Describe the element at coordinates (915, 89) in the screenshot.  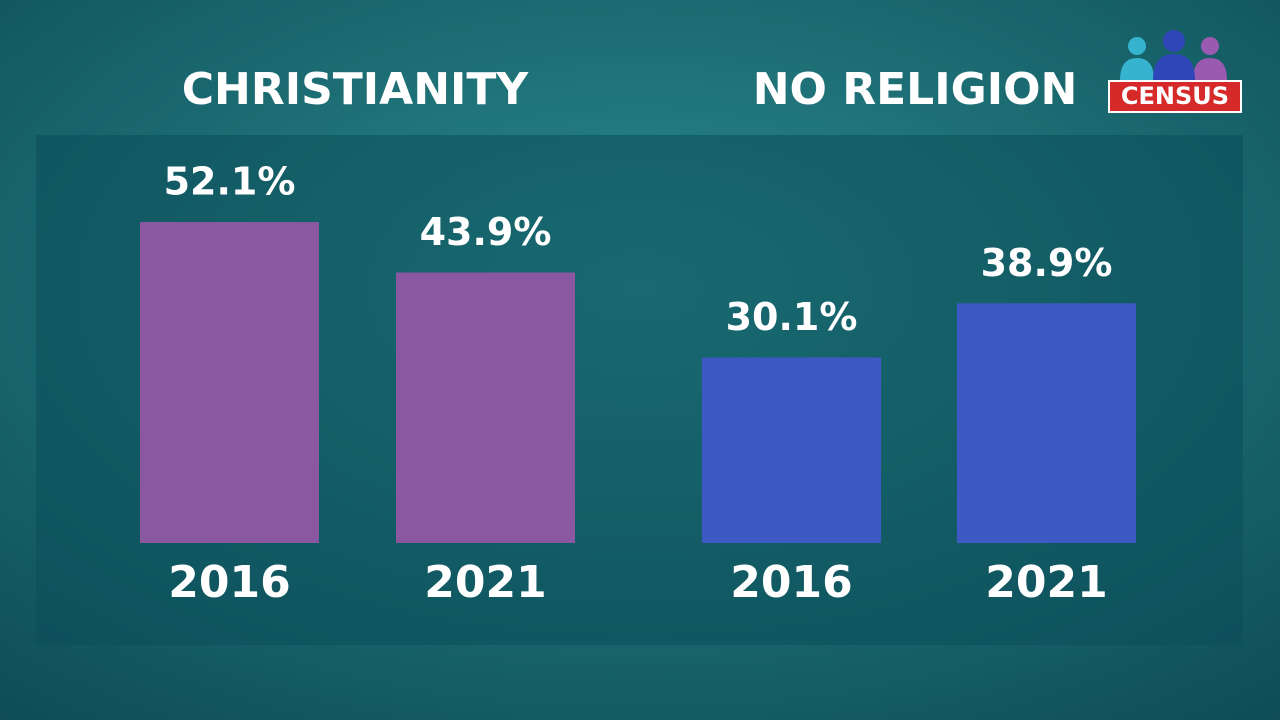
I see `chart-title: NO RELIGION` at that location.